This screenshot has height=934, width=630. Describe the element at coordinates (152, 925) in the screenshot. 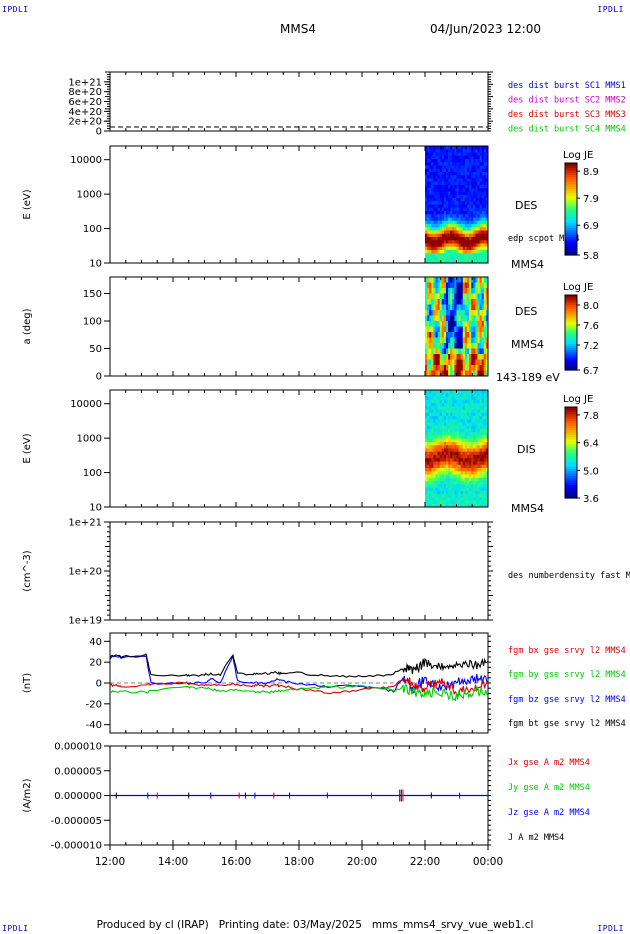

I see `footer-produced: Produced by cl (IRAP)` at that location.